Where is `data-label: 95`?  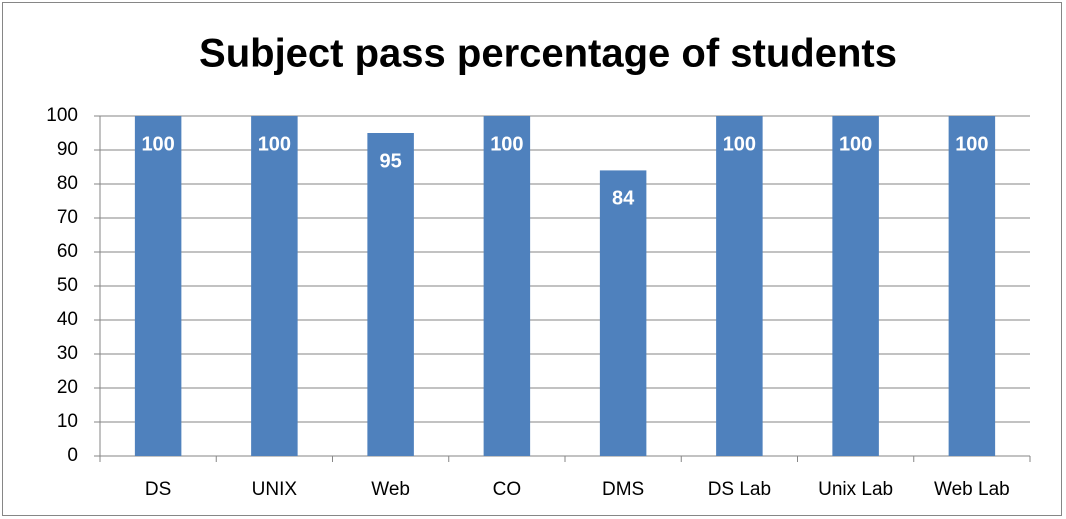
data-label: 95 is located at coordinates (391, 161).